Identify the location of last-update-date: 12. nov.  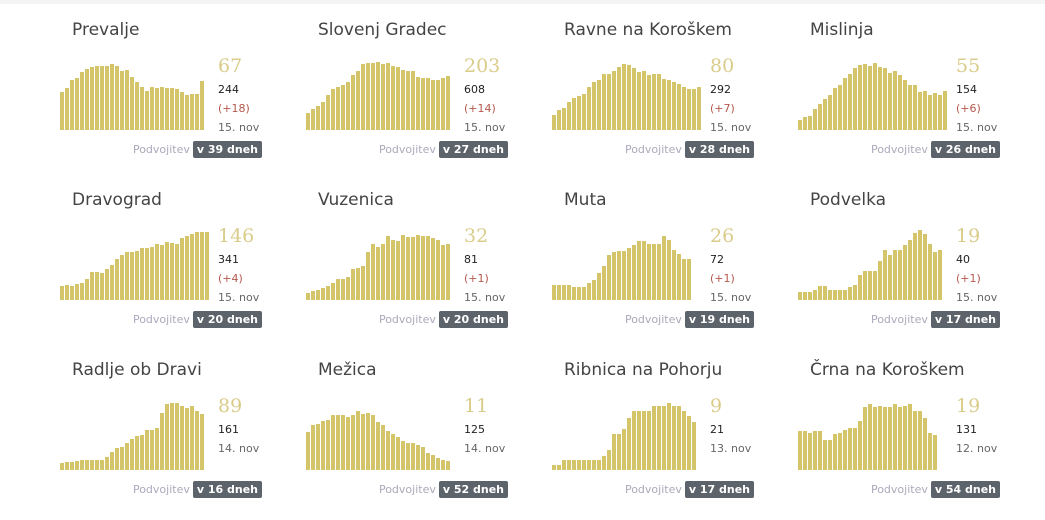
(977, 448).